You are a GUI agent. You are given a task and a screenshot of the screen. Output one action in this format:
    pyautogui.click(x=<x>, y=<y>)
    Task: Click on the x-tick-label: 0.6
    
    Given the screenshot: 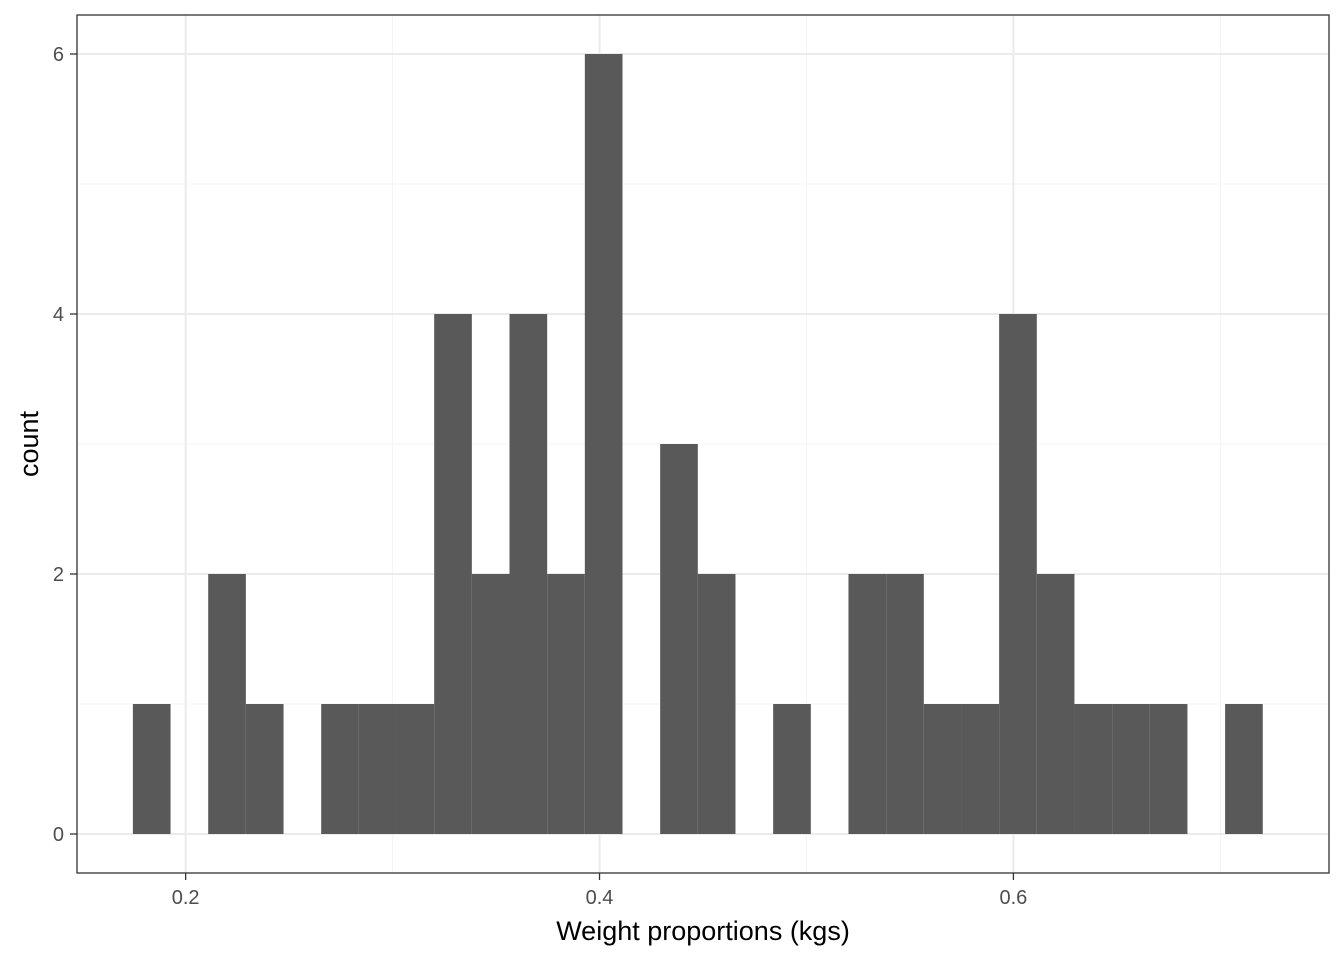 What is the action you would take?
    pyautogui.click(x=1014, y=898)
    